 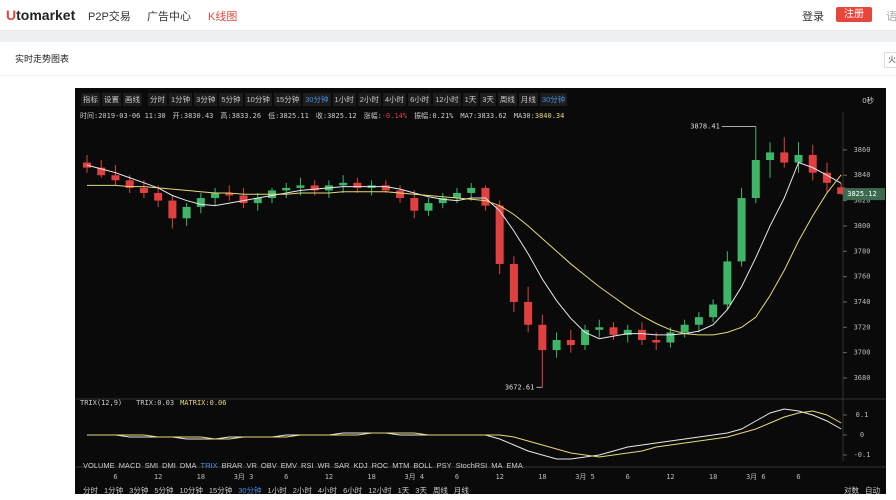 What do you see at coordinates (109, 17) in the screenshot?
I see `nav-link: P2P交易` at bounding box center [109, 17].